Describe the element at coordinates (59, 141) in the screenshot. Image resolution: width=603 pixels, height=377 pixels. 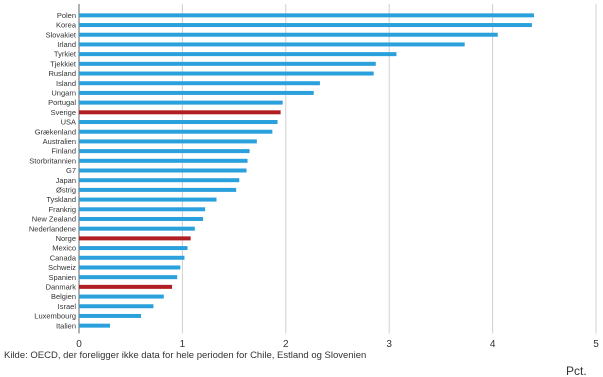
I see `category-label: Australien` at that location.